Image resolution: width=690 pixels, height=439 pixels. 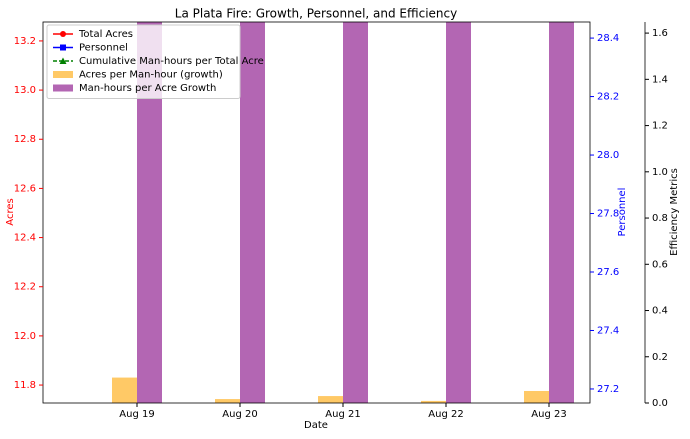 I want to click on y-tick-label: 28.0, so click(x=608, y=155).